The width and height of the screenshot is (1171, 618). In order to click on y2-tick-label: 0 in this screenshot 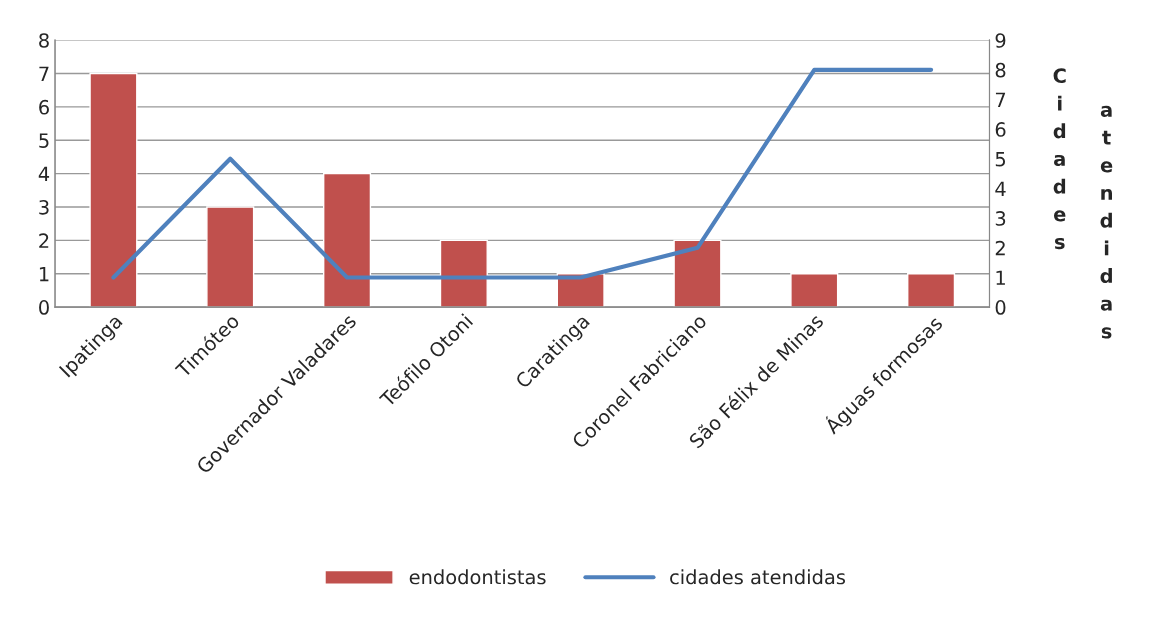, I will do `click(1000, 307)`.